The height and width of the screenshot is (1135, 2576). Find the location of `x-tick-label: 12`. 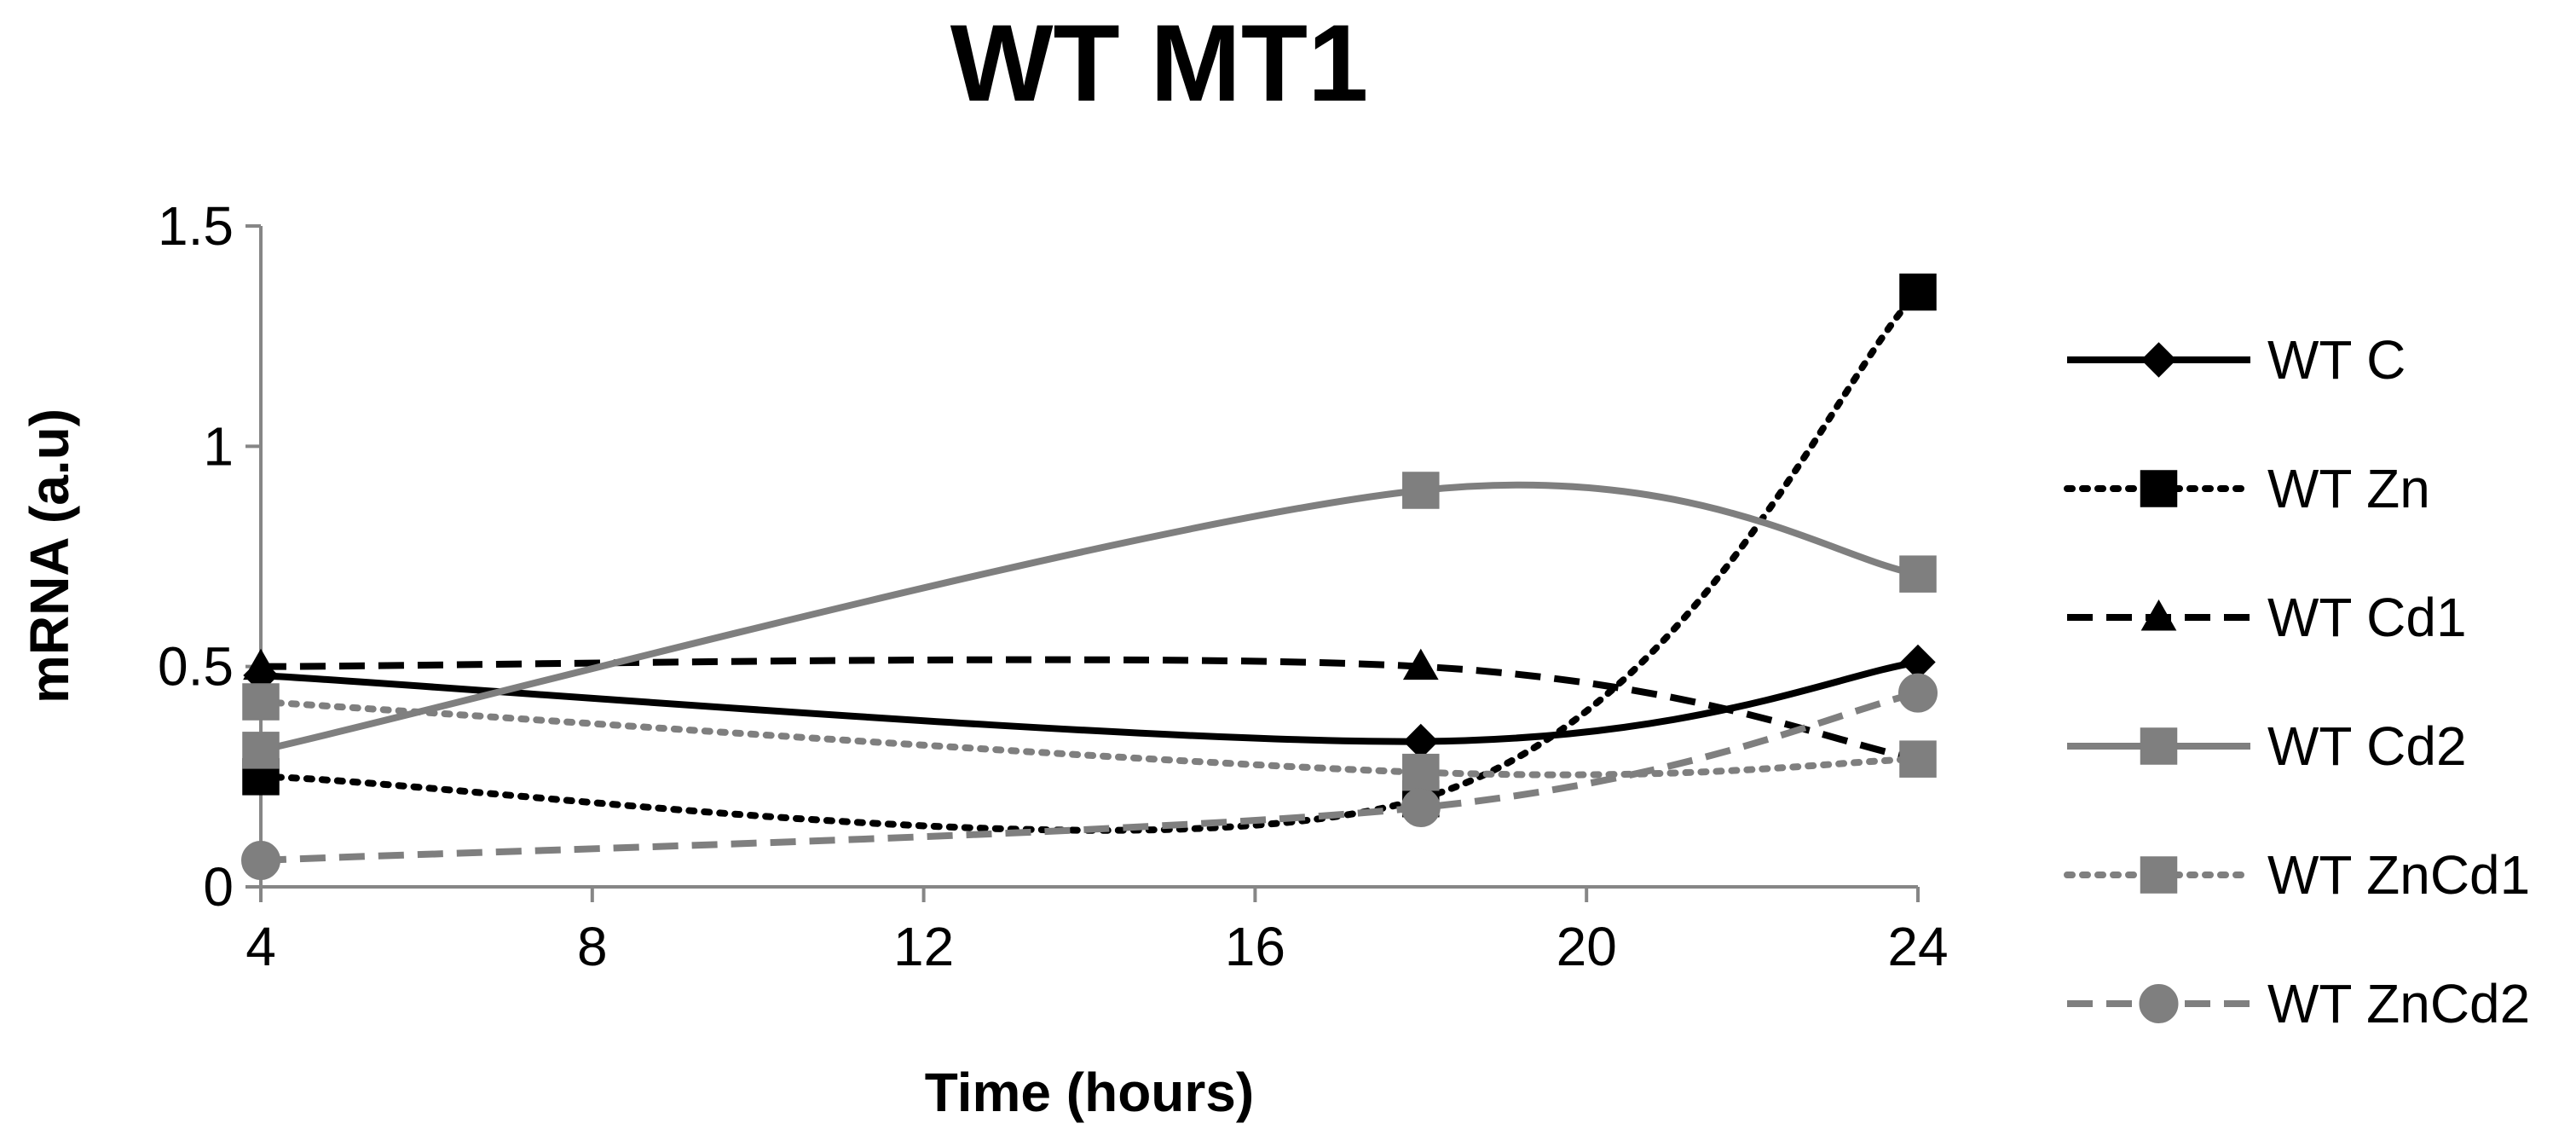

x-tick-label: 12 is located at coordinates (923, 946).